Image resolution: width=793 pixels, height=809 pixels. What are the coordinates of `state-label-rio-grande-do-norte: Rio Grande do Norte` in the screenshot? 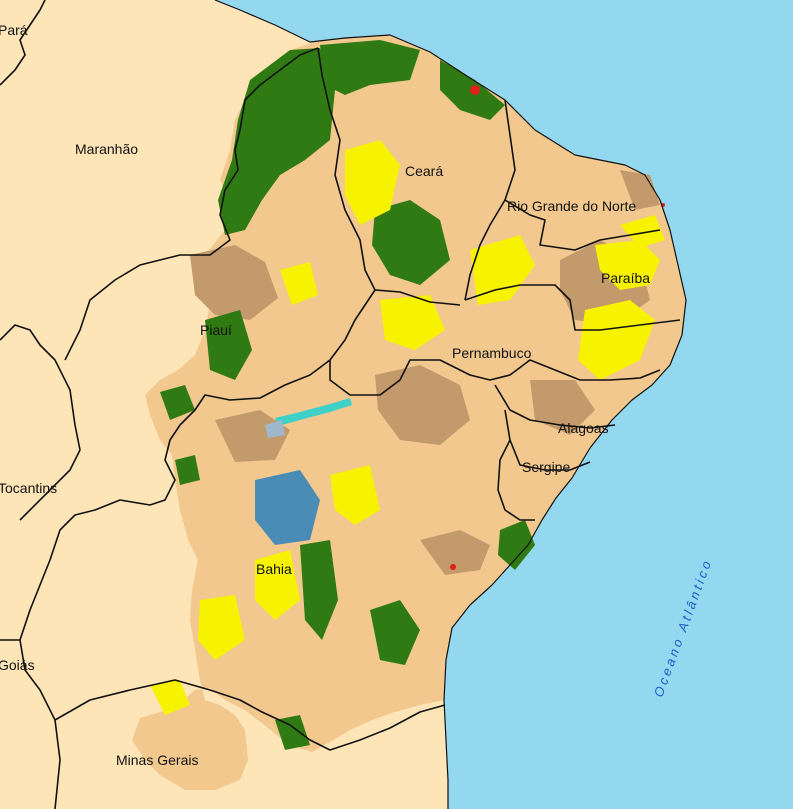 It's located at (571, 206).